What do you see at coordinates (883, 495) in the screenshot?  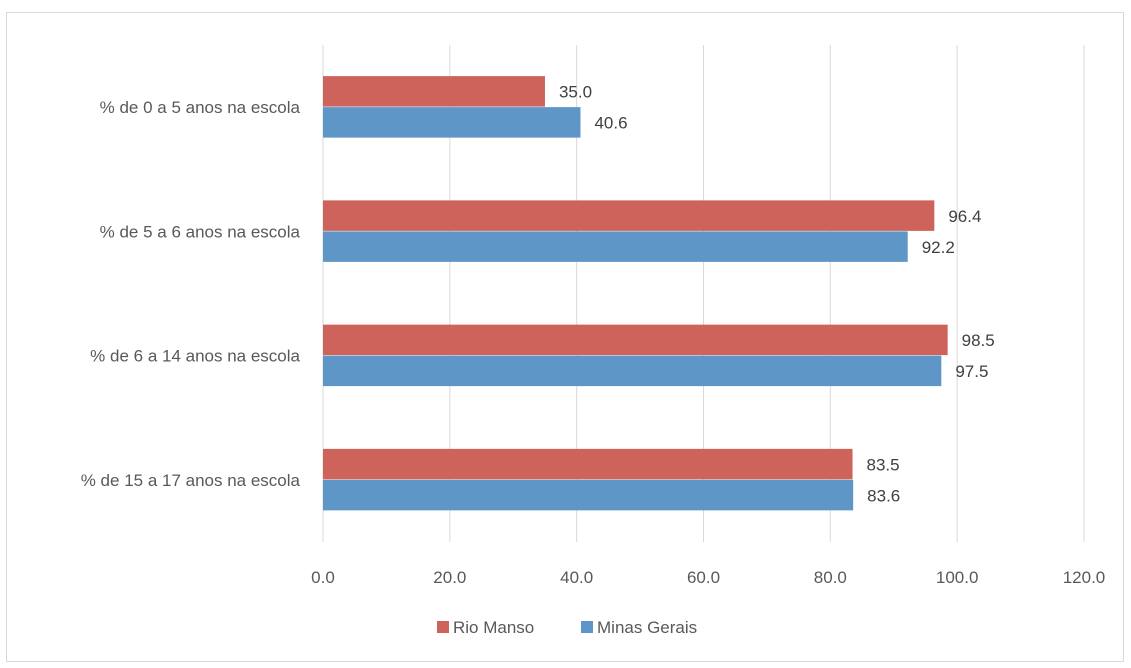 I see `data-label: 83.6` at bounding box center [883, 495].